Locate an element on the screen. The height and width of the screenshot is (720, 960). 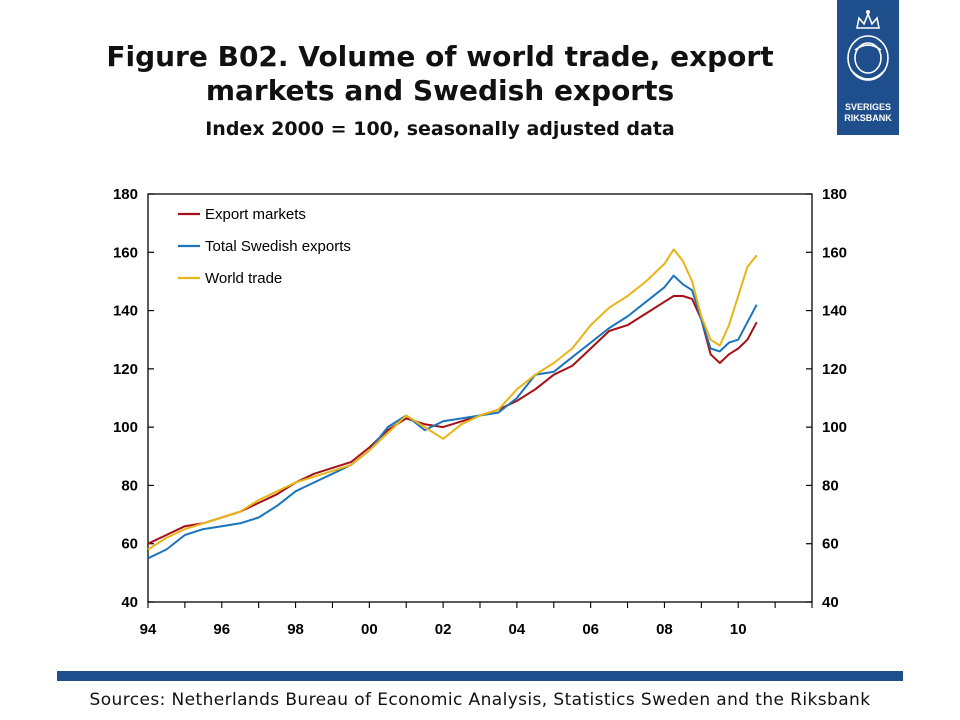
legend-label-2: Total Swedish exports is located at coordinates (278, 246).